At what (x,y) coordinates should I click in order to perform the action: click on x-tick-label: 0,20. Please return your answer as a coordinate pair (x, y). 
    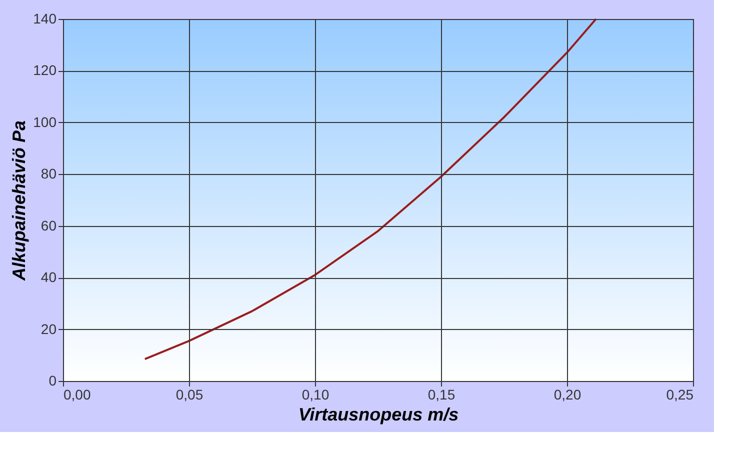
    Looking at the image, I should click on (568, 394).